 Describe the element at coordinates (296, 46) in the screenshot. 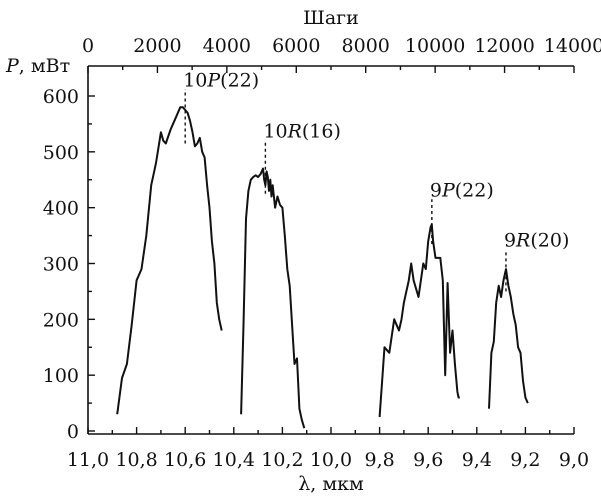

I see `x2-tick-label: 6000` at that location.